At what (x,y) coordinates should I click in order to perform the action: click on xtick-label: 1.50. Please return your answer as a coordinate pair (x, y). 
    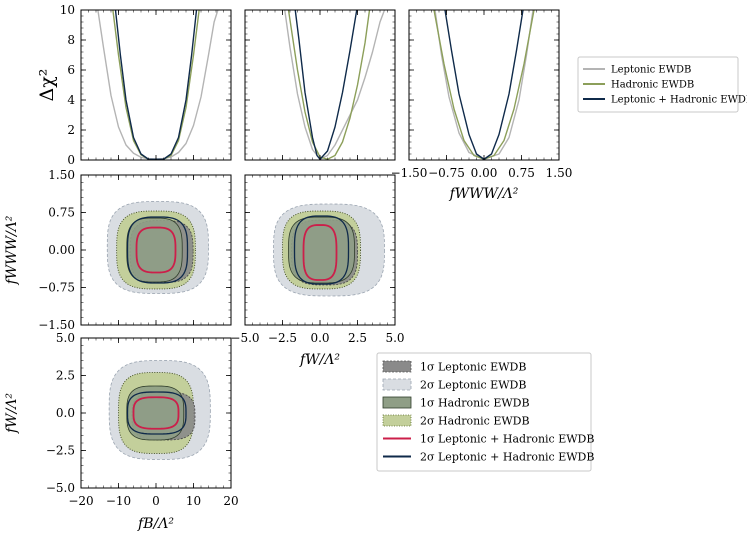
    Looking at the image, I should click on (559, 173).